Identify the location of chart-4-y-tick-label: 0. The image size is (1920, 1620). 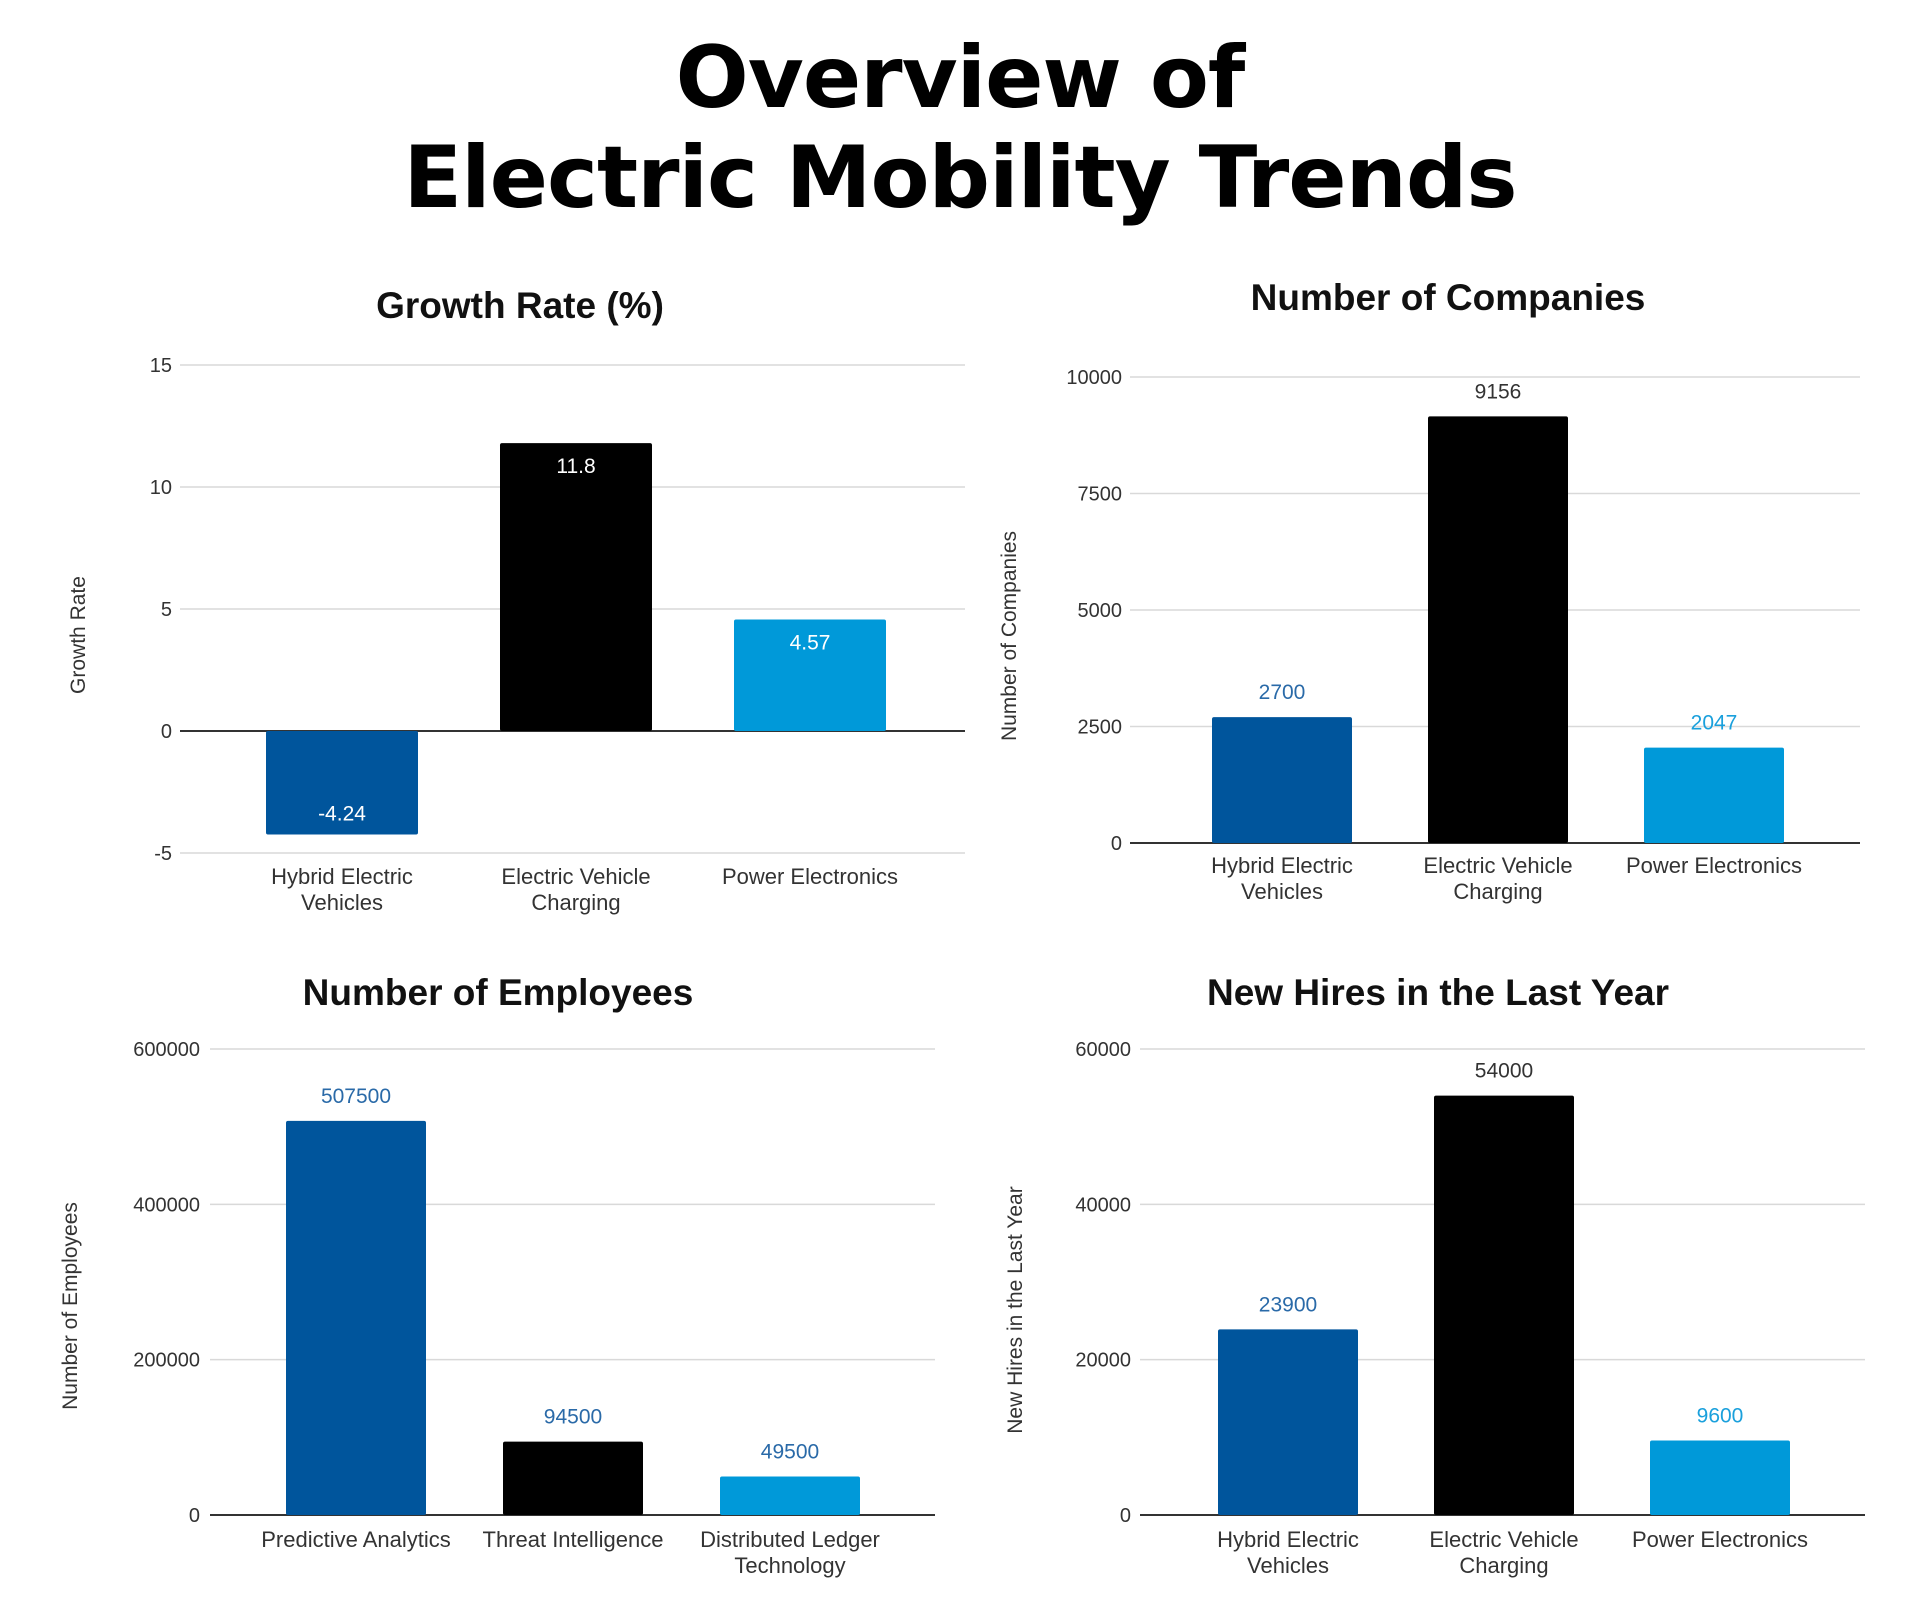
(1125, 1516).